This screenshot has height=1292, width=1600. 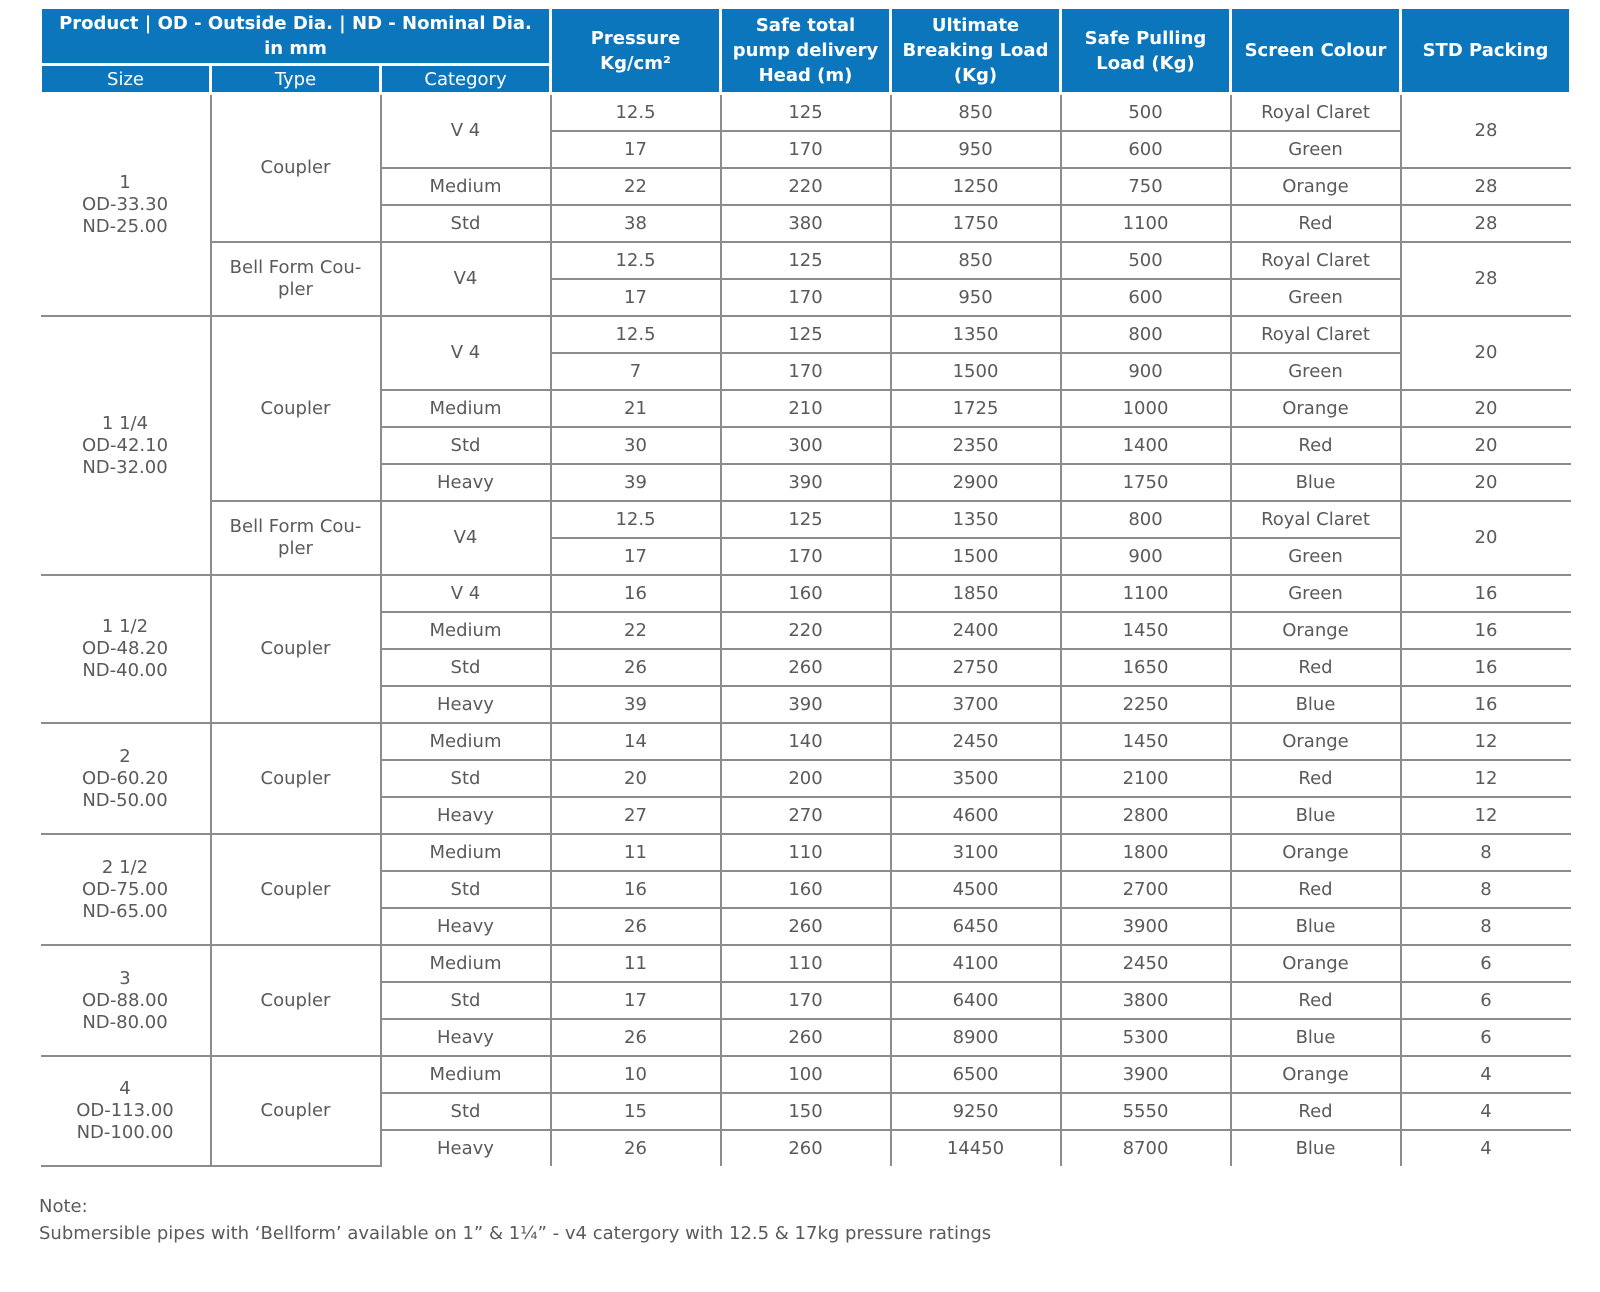 What do you see at coordinates (635, 852) in the screenshot?
I see `value-cell: 11` at bounding box center [635, 852].